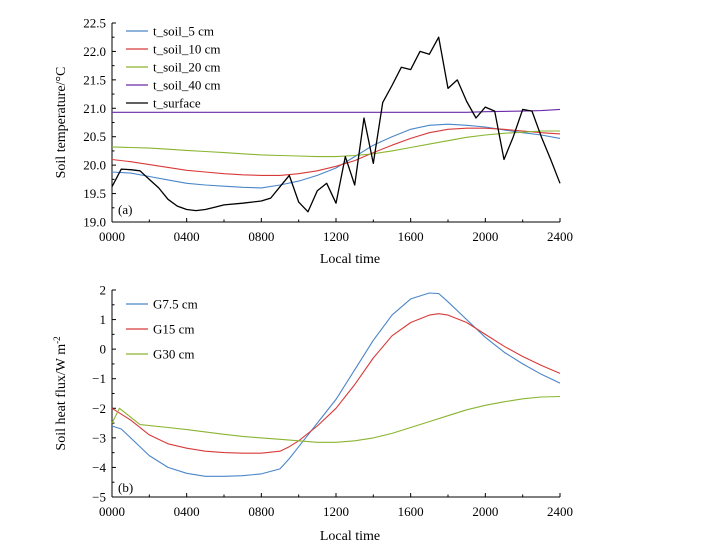 This screenshot has width=702, height=558. Describe the element at coordinates (187, 49) in the screenshot. I see `legend-label: t_soil_10 cm` at that location.